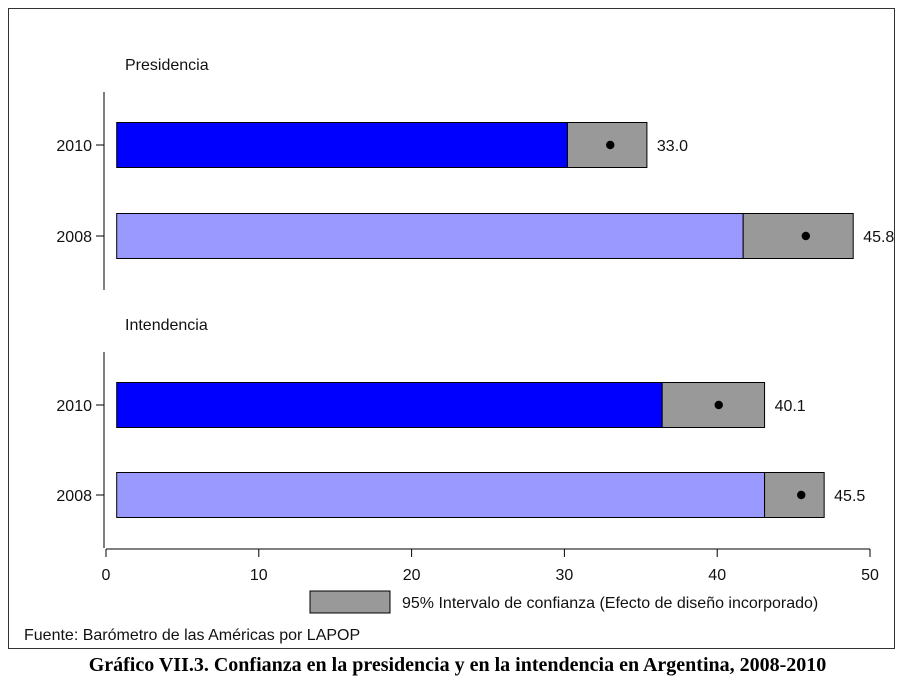  Describe the element at coordinates (672, 146) in the screenshot. I see `value-label: 33.0` at that location.